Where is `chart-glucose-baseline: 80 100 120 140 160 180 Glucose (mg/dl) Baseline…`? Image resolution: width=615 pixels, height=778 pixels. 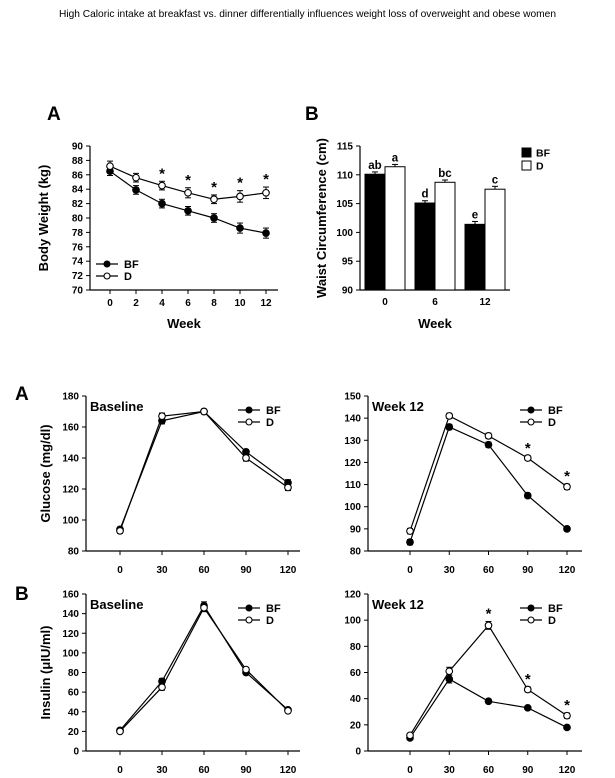 chart-glucose-baseline: 80 100 120 140 160 180 Glucose (mg/dl) Baseline… is located at coordinates (169, 484).